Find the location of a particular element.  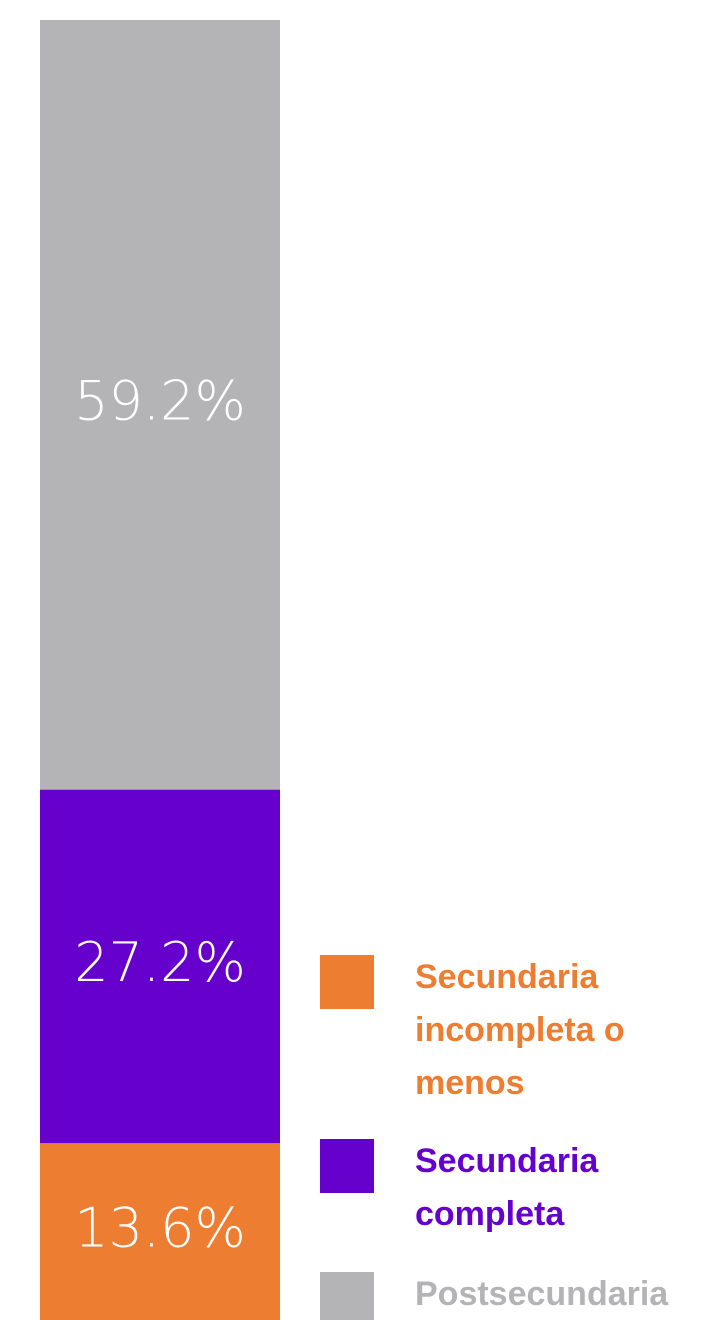

value-label: 27.2% is located at coordinates (160, 962).